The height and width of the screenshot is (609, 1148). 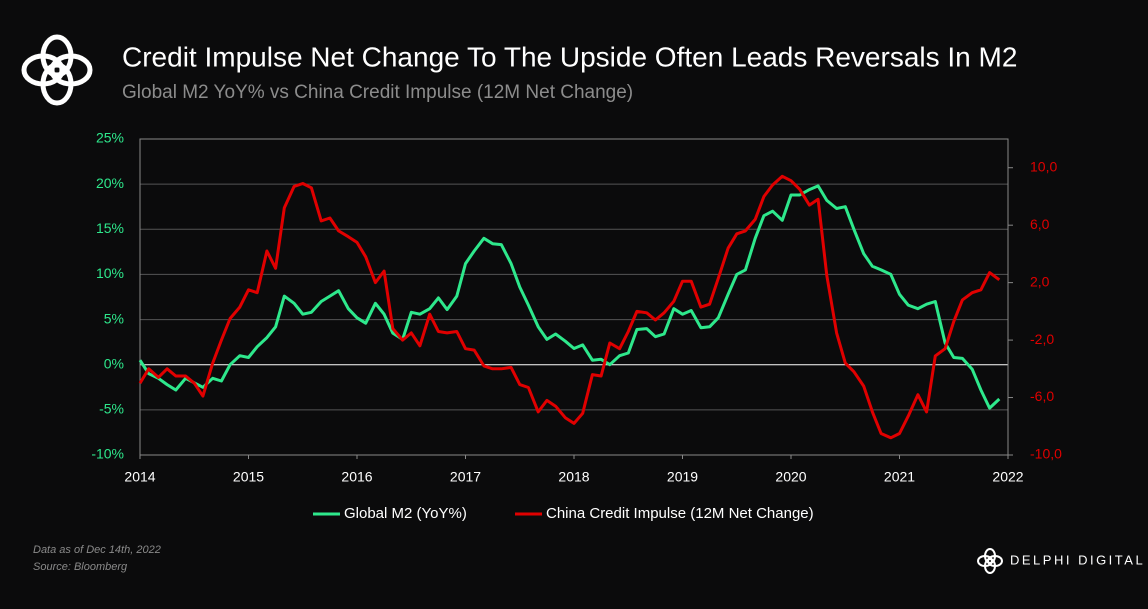 What do you see at coordinates (110, 228) in the screenshot?
I see `y-tick-label: 15%` at bounding box center [110, 228].